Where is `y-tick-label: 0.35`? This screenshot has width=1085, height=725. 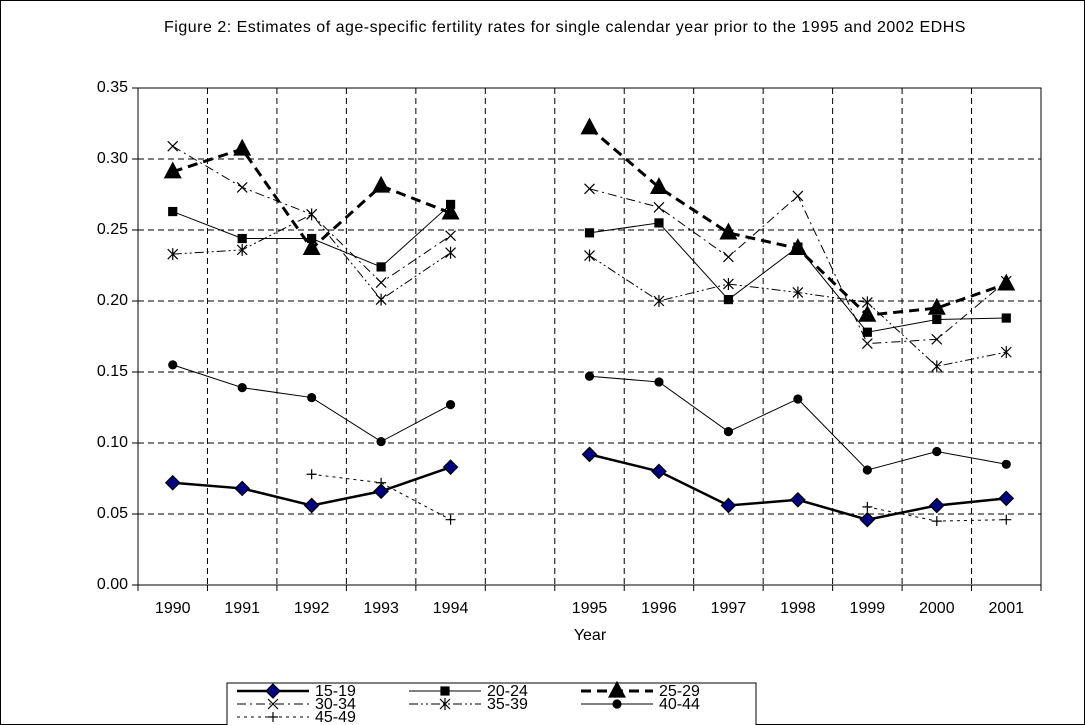 y-tick-label: 0.35 is located at coordinates (112, 87).